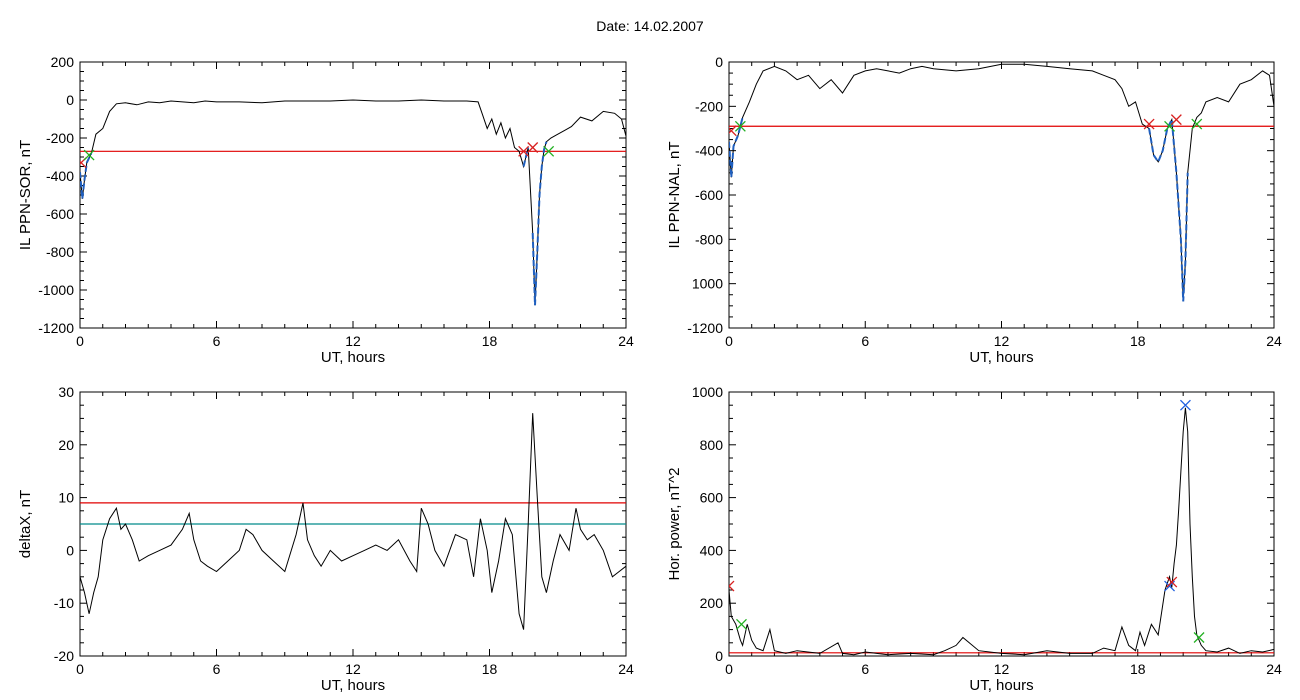 This screenshot has width=1300, height=700. I want to click on page-title: Date: 14.02.2007, so click(650, 26).